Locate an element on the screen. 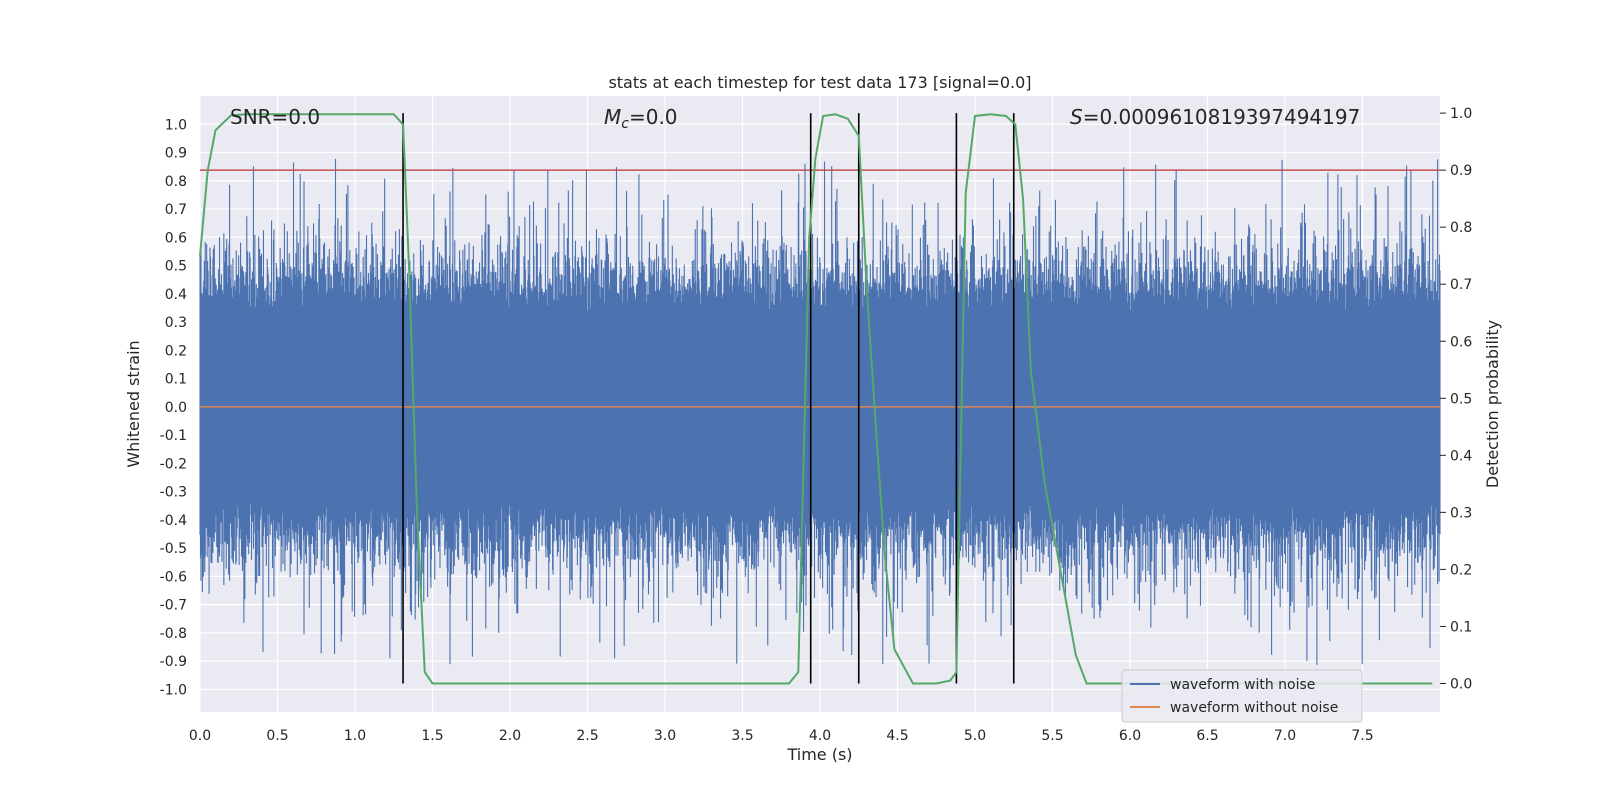  y-left-tick-label: -0.9 is located at coordinates (173, 662).